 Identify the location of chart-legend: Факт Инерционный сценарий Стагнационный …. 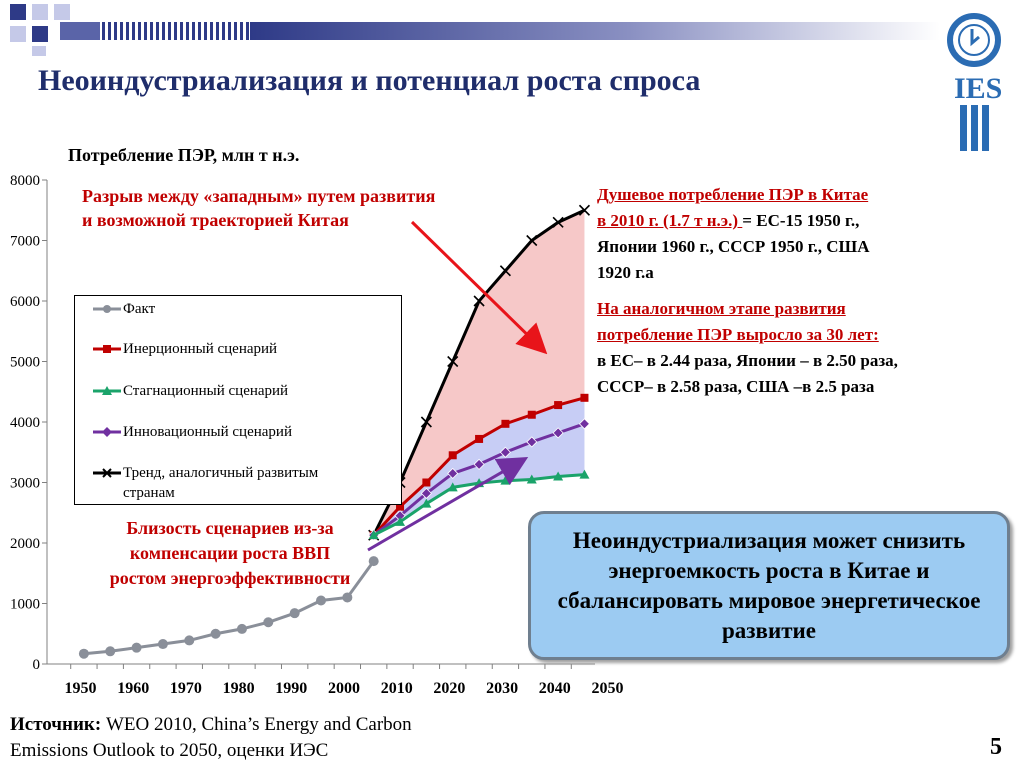
(238, 400).